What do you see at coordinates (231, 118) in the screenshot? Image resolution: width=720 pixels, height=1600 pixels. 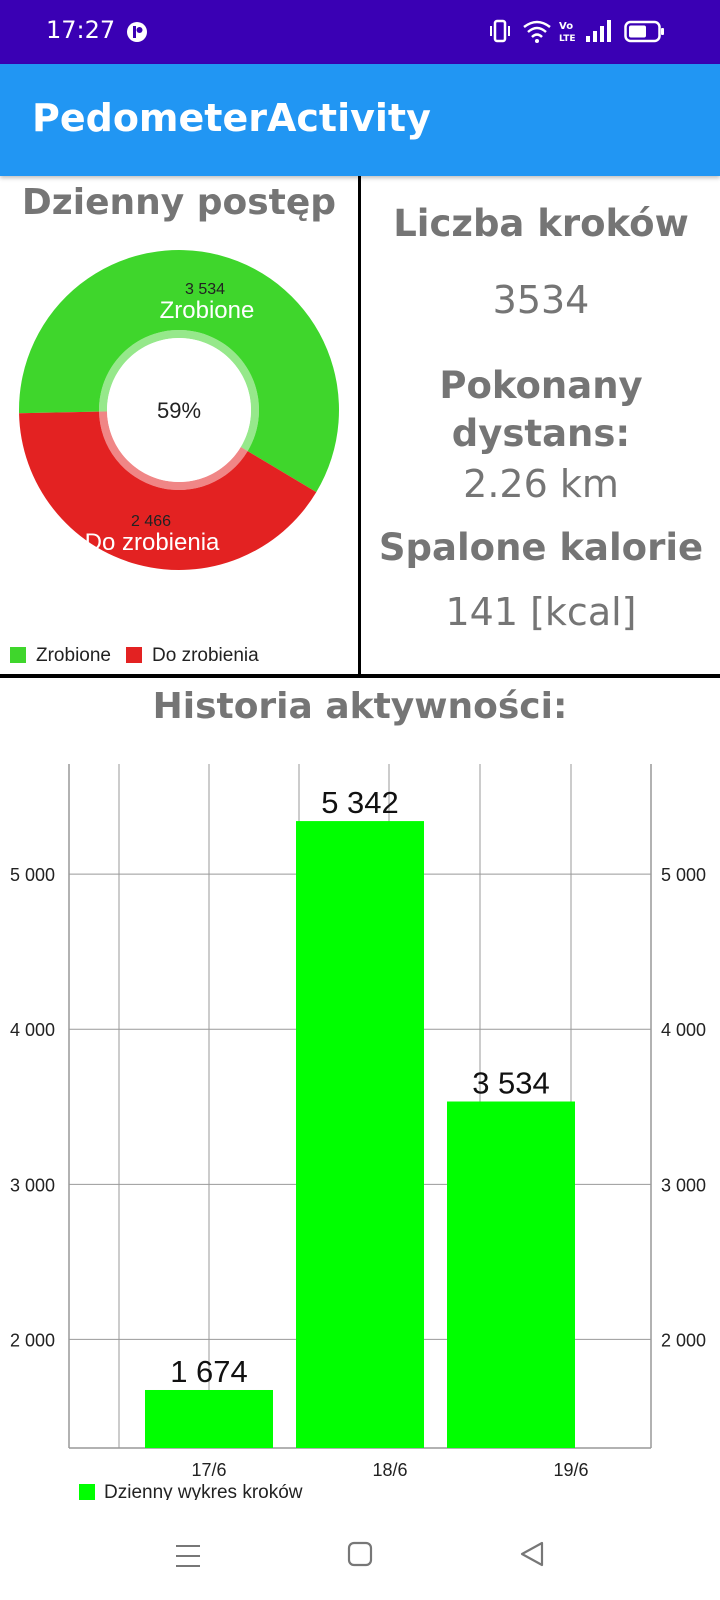 I see `app-title: PedometerActivity` at bounding box center [231, 118].